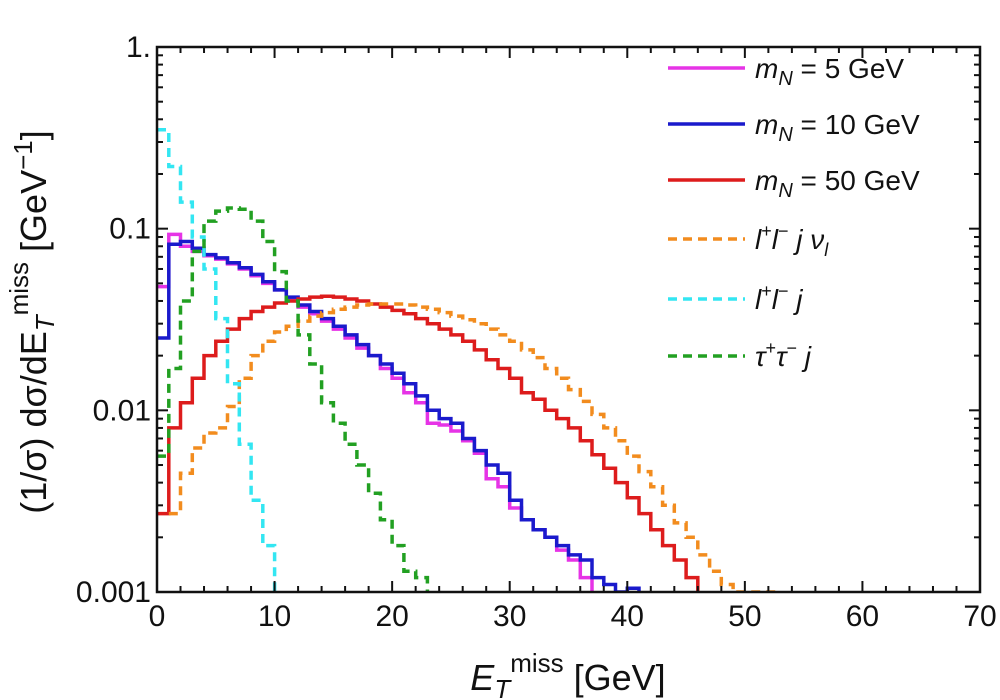  I want to click on x-tick-label: 10, so click(274, 616).